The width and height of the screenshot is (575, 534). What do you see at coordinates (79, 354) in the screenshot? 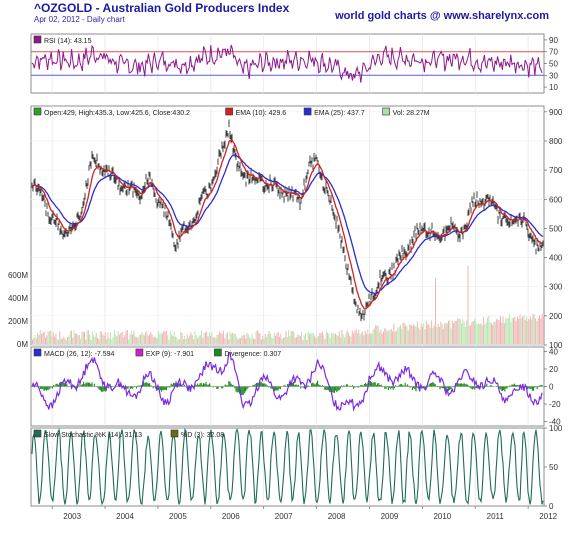
I see `legend-label: MACD (26, 12): -7.594` at bounding box center [79, 354].